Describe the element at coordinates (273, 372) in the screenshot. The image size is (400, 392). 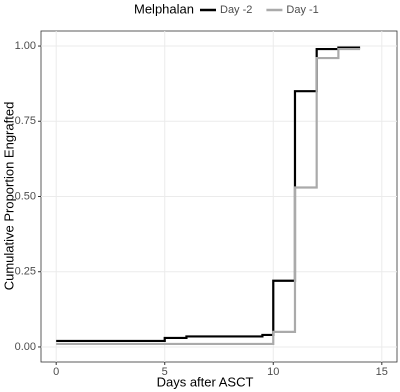
I see `x-tick-label: 10` at that location.